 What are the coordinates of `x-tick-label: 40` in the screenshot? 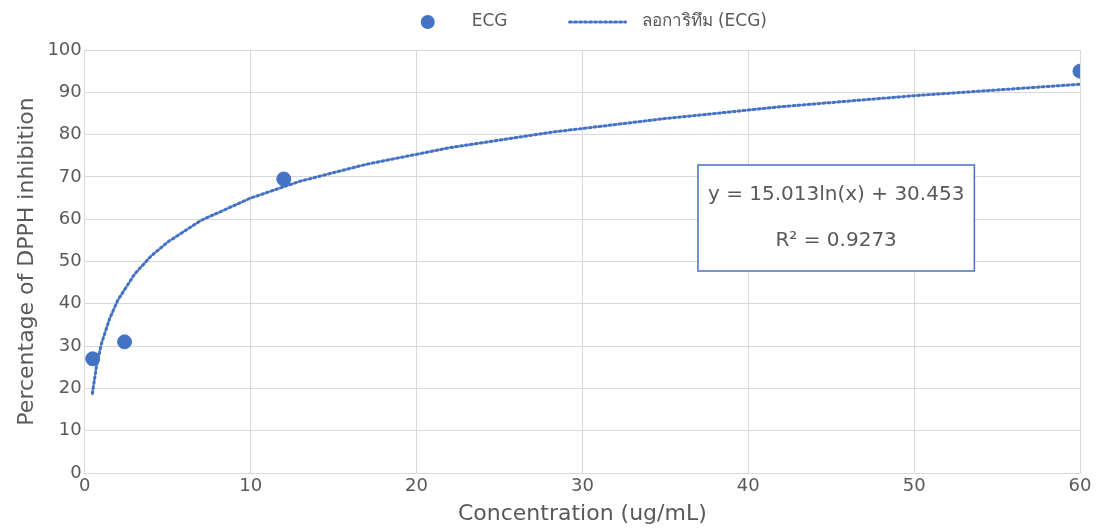 It's located at (748, 485).